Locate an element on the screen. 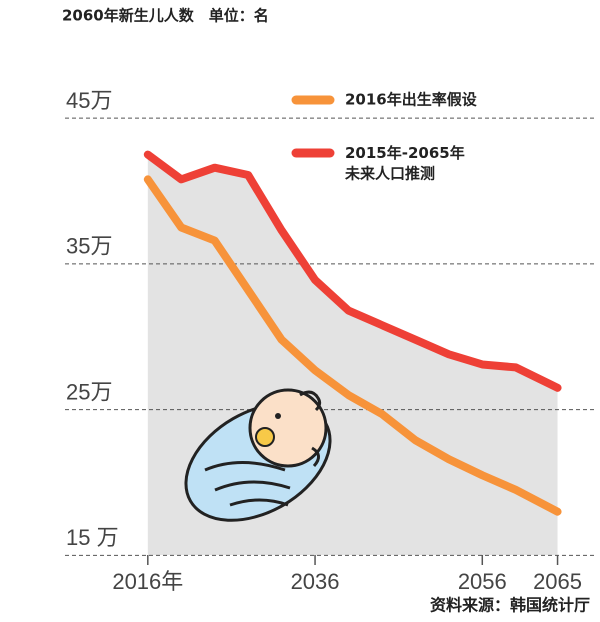 The width and height of the screenshot is (600, 622). x-tick-label: 2056 is located at coordinates (482, 581).